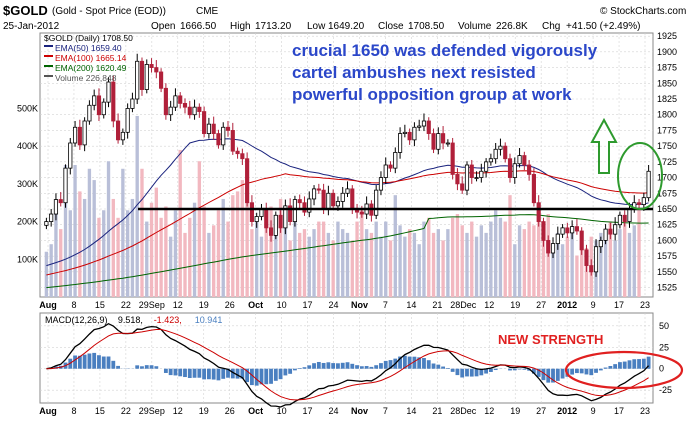 This screenshot has width=691, height=434. What do you see at coordinates (667, 36) in the screenshot?
I see `price-tick-label: 1925` at bounding box center [667, 36].